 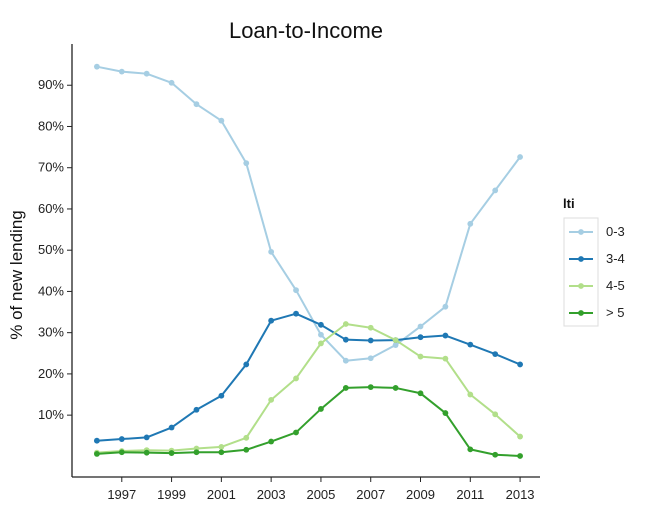 I want to click on legend-label-0-3: 0-3, so click(x=615, y=231).